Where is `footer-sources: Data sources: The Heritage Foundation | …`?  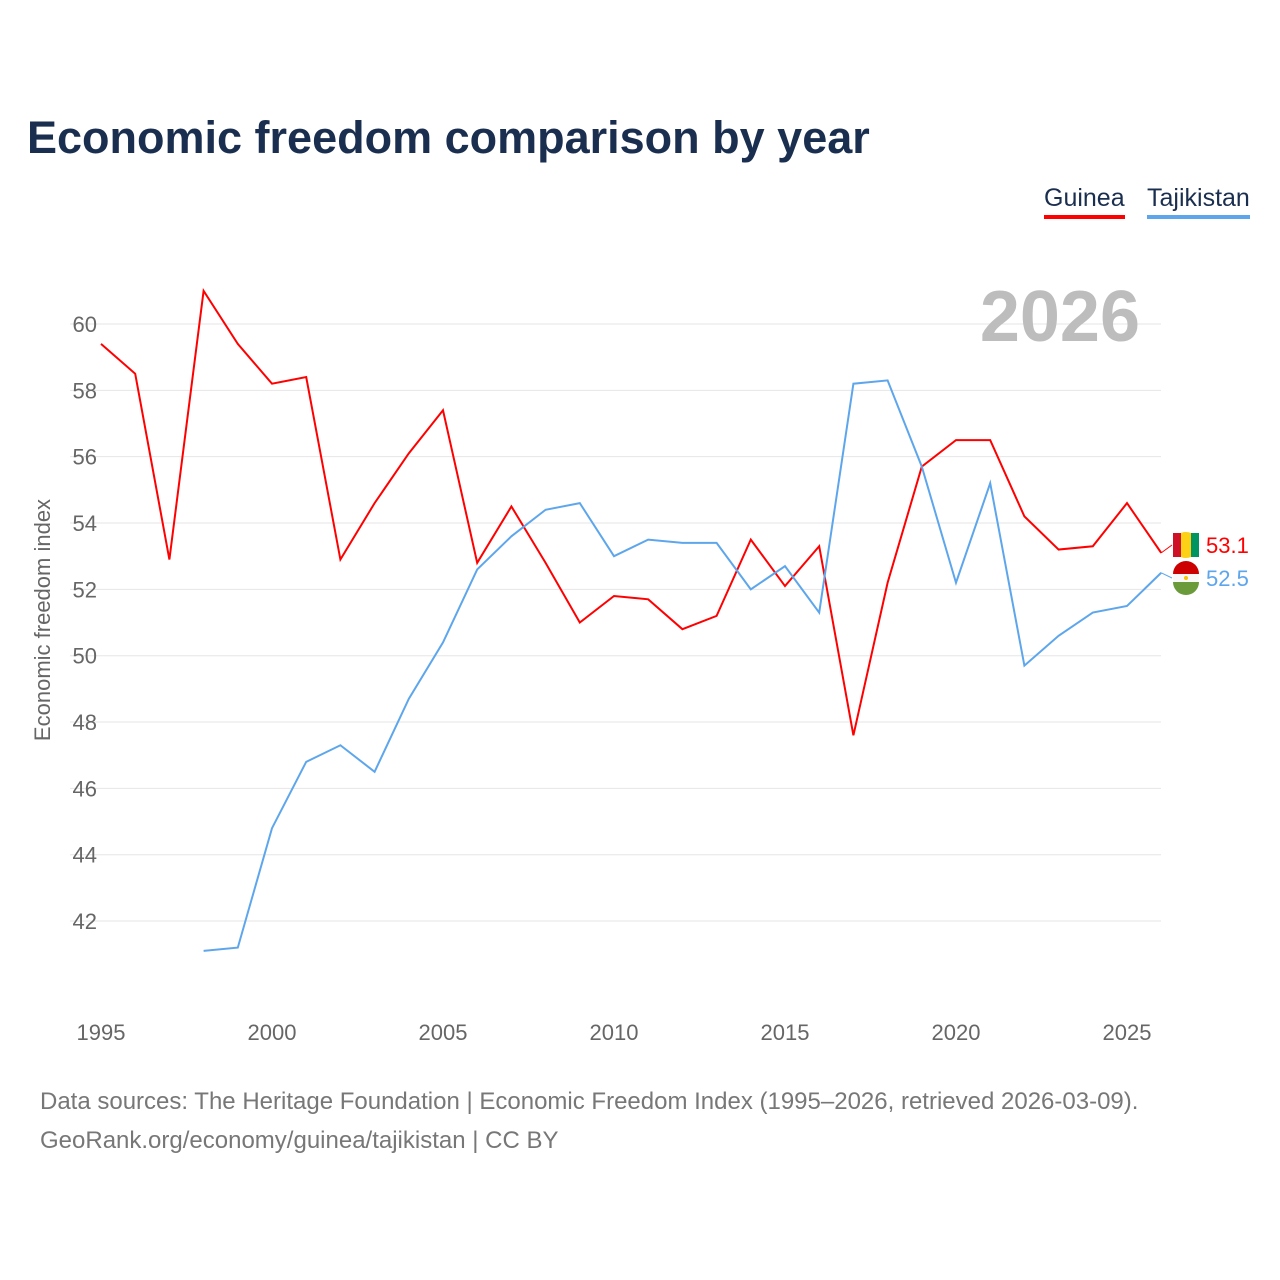
footer-sources: Data sources: The Heritage Foundation | … is located at coordinates (589, 1101).